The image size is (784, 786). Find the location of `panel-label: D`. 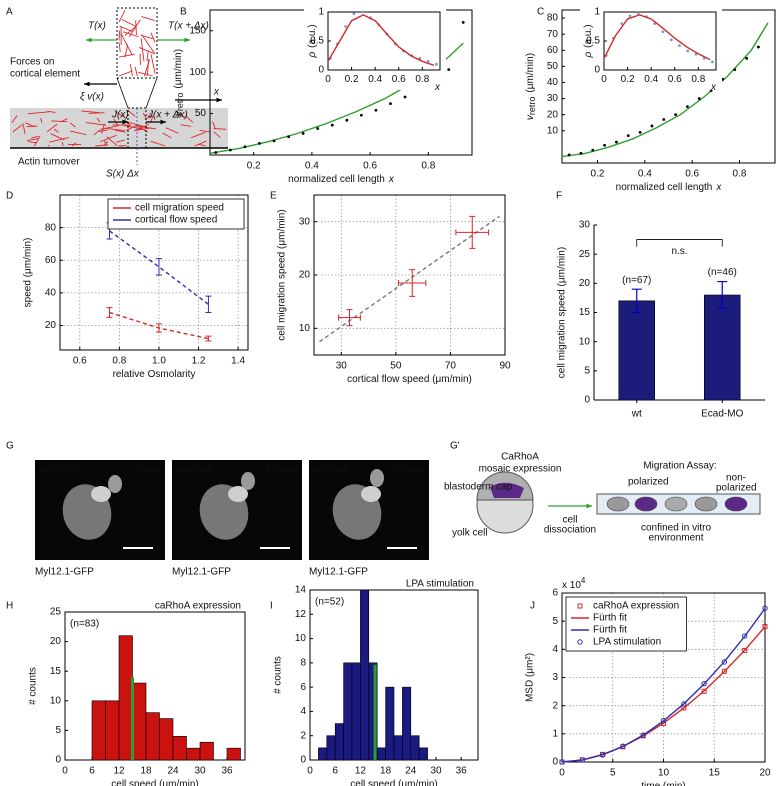

panel-label: D is located at coordinates (9, 196).